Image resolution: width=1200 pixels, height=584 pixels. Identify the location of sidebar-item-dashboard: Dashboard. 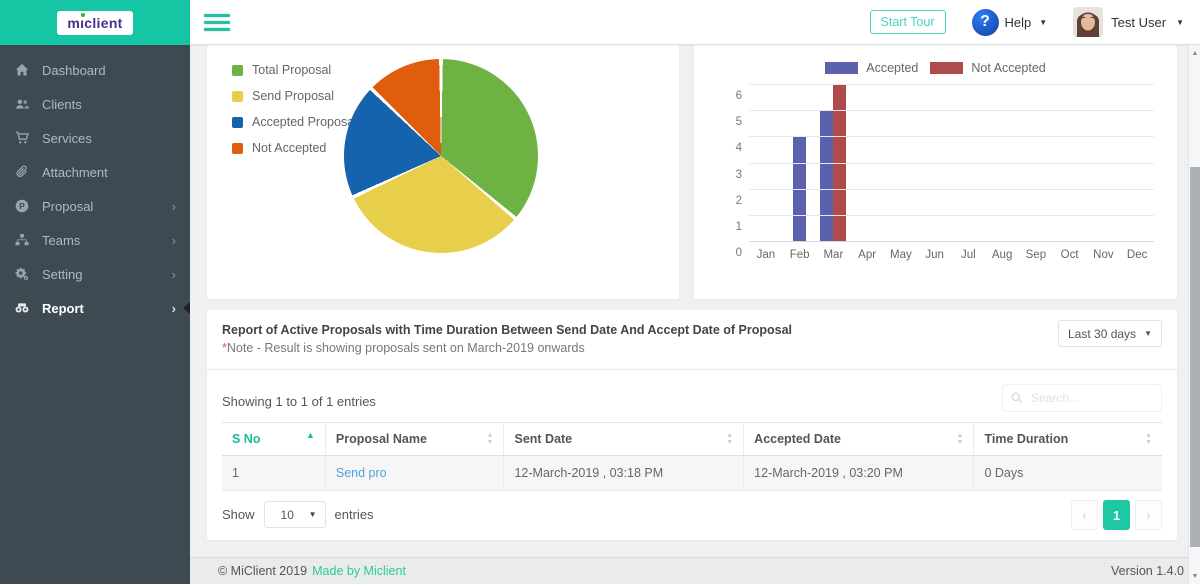
(95, 70).